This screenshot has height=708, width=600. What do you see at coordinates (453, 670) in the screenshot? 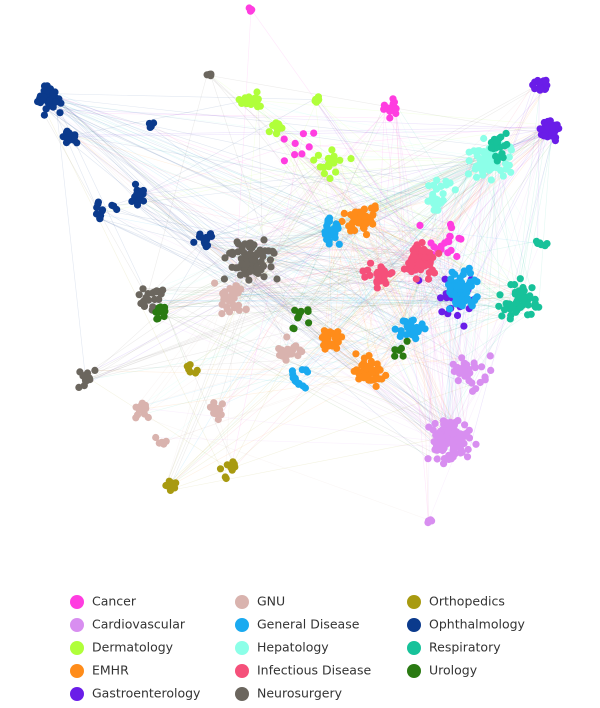
I see `legend-label: Urology` at bounding box center [453, 670].